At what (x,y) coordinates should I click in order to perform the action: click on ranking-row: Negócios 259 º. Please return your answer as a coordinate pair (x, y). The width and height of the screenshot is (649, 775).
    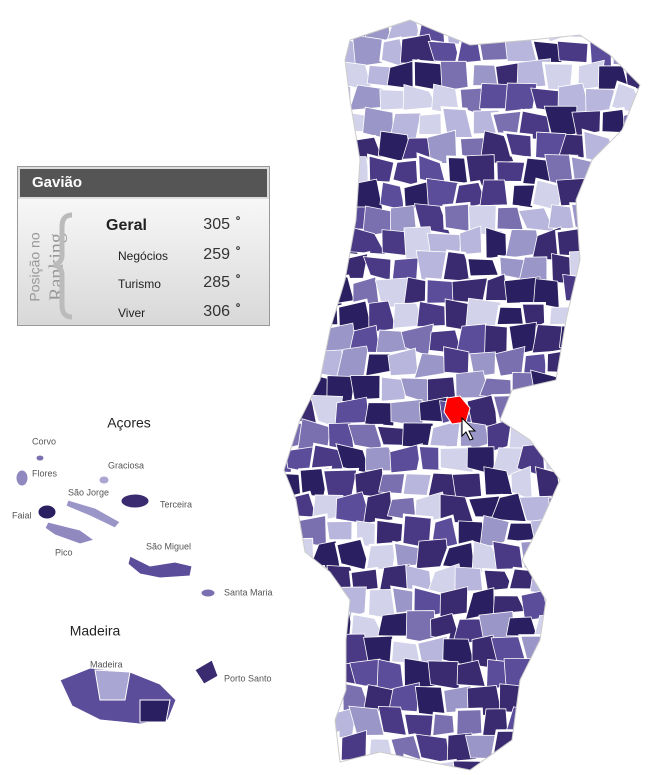
    Looking at the image, I should click on (188, 254).